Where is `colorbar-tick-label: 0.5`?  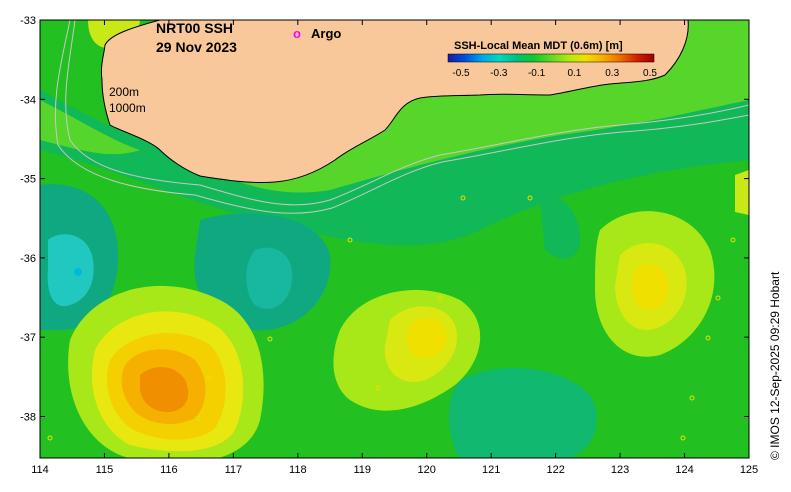
colorbar-tick-label: 0.5 is located at coordinates (650, 73).